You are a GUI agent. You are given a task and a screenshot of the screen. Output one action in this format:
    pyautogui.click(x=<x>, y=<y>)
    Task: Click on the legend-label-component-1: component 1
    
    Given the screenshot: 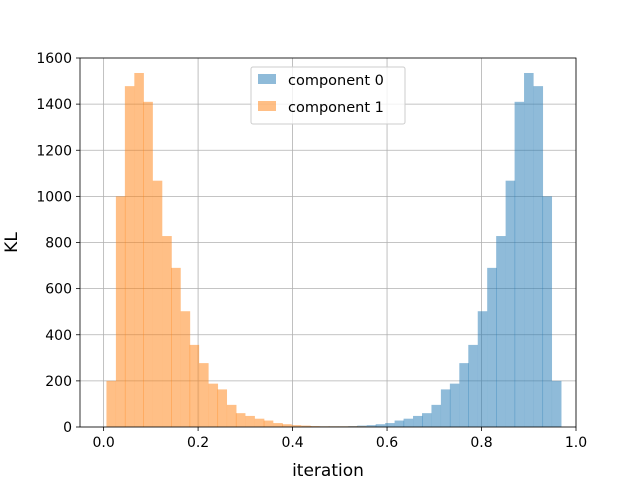 What is the action you would take?
    pyautogui.click(x=336, y=108)
    